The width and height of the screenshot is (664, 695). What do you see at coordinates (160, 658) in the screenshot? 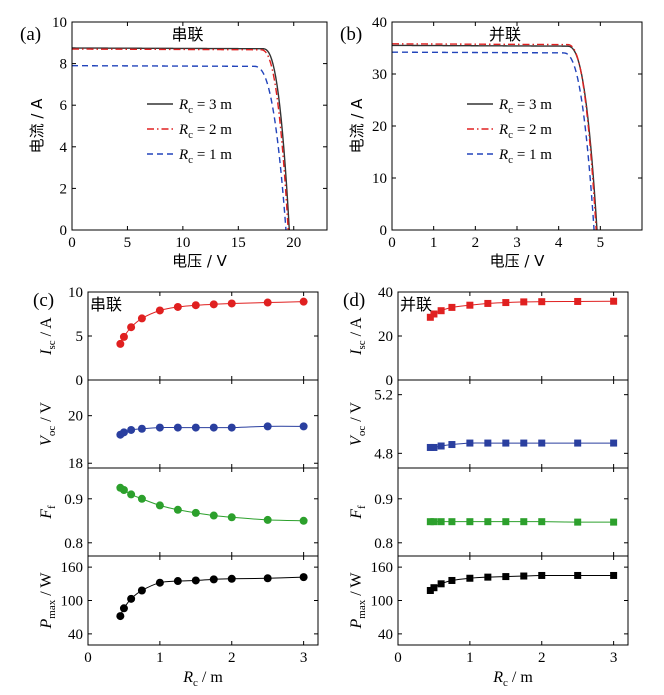
I see `x-tick-label: 1` at bounding box center [160, 658].